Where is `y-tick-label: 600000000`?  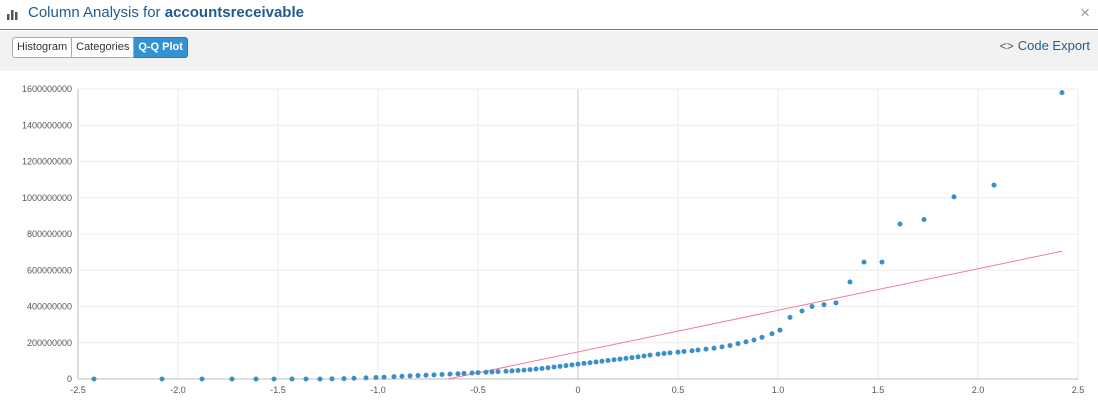
y-tick-label: 600000000 is located at coordinates (49, 270).